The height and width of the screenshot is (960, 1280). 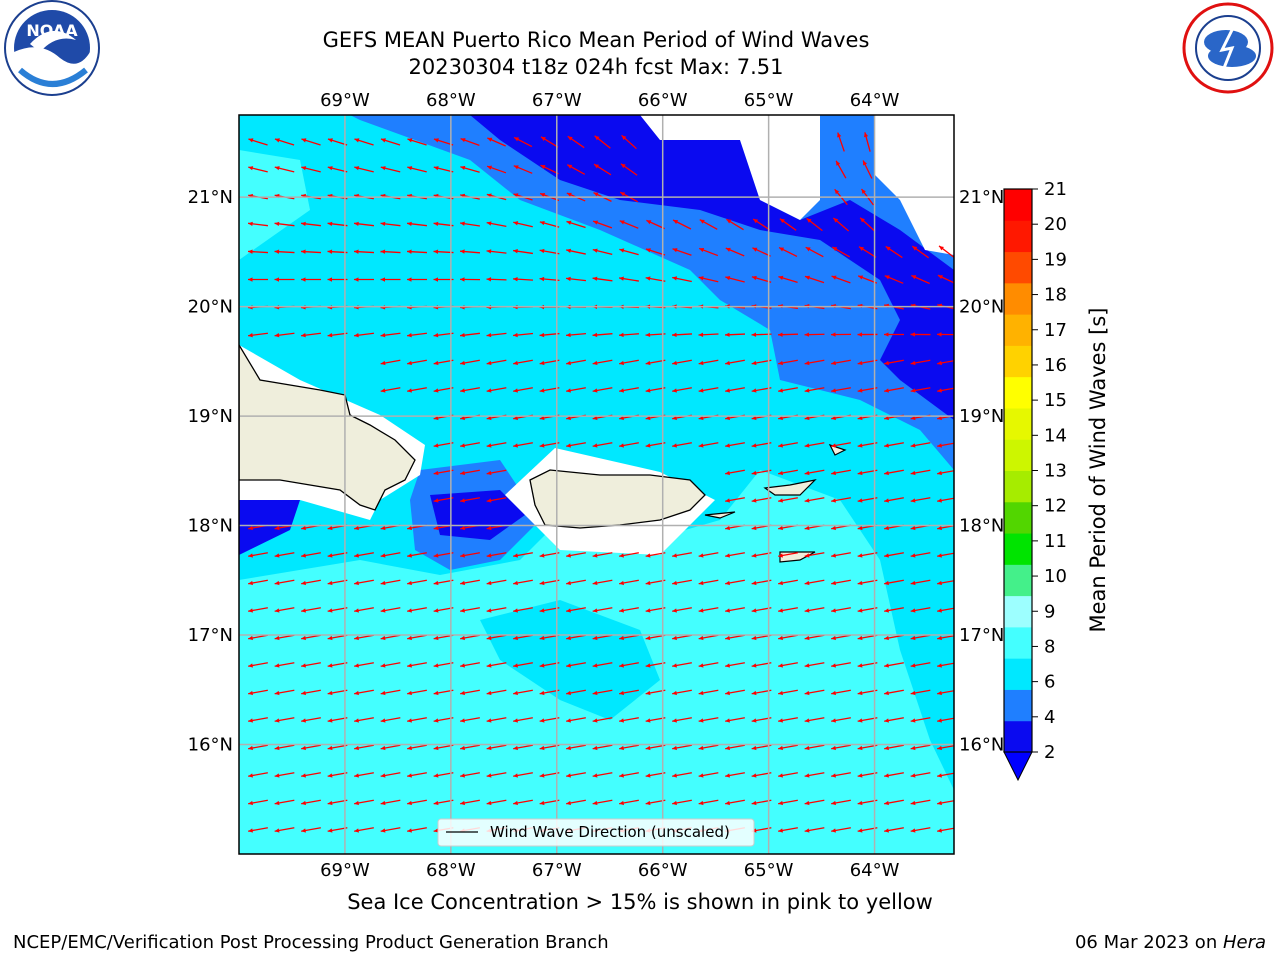 I want to click on footer-date: 06 Mar 2023 on Hera, so click(x=1170, y=942).